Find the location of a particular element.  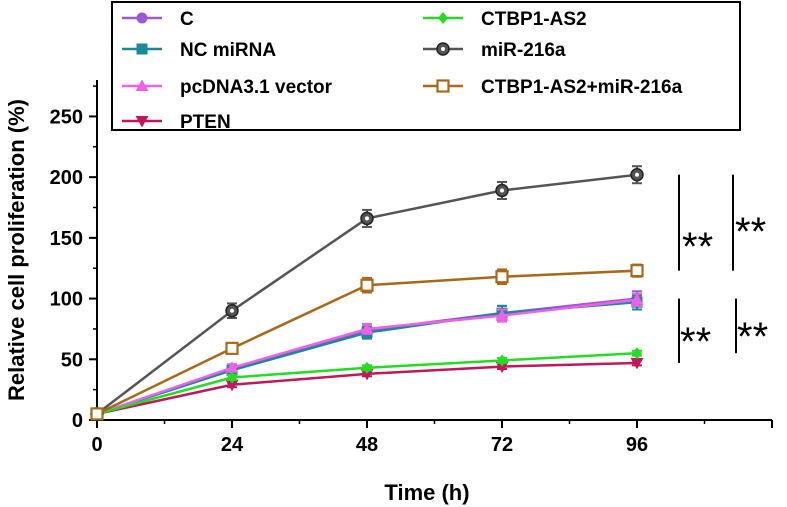

legend-item: PTEN is located at coordinates (176, 122).